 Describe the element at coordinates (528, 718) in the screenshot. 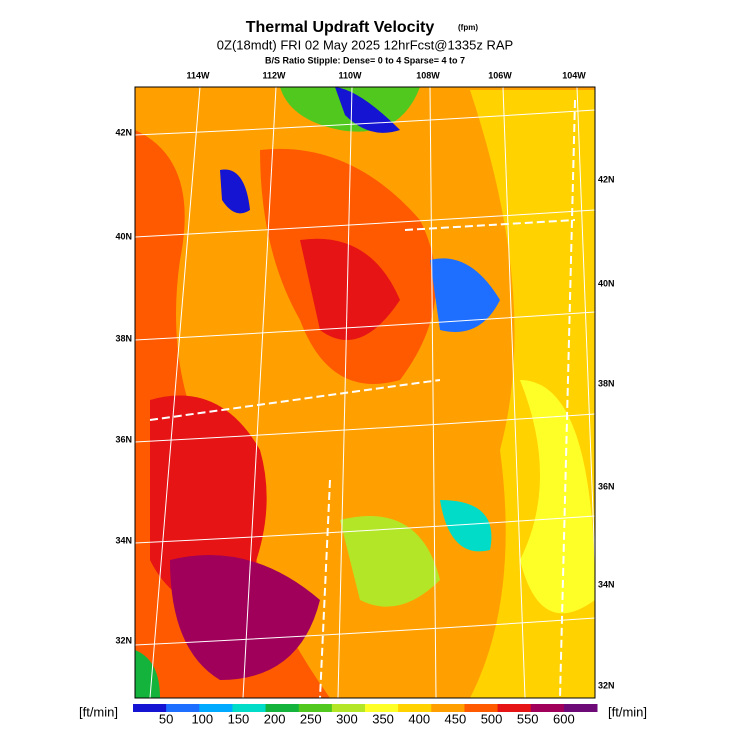

I see `colorbar-label: 550` at that location.